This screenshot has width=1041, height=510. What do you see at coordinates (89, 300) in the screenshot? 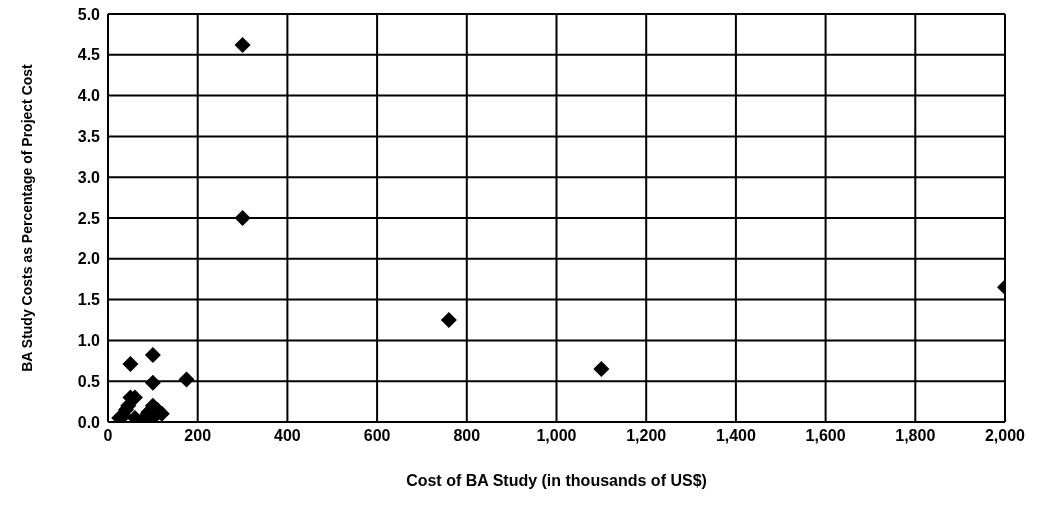
I see `y-tick-label: 1.5` at bounding box center [89, 300].